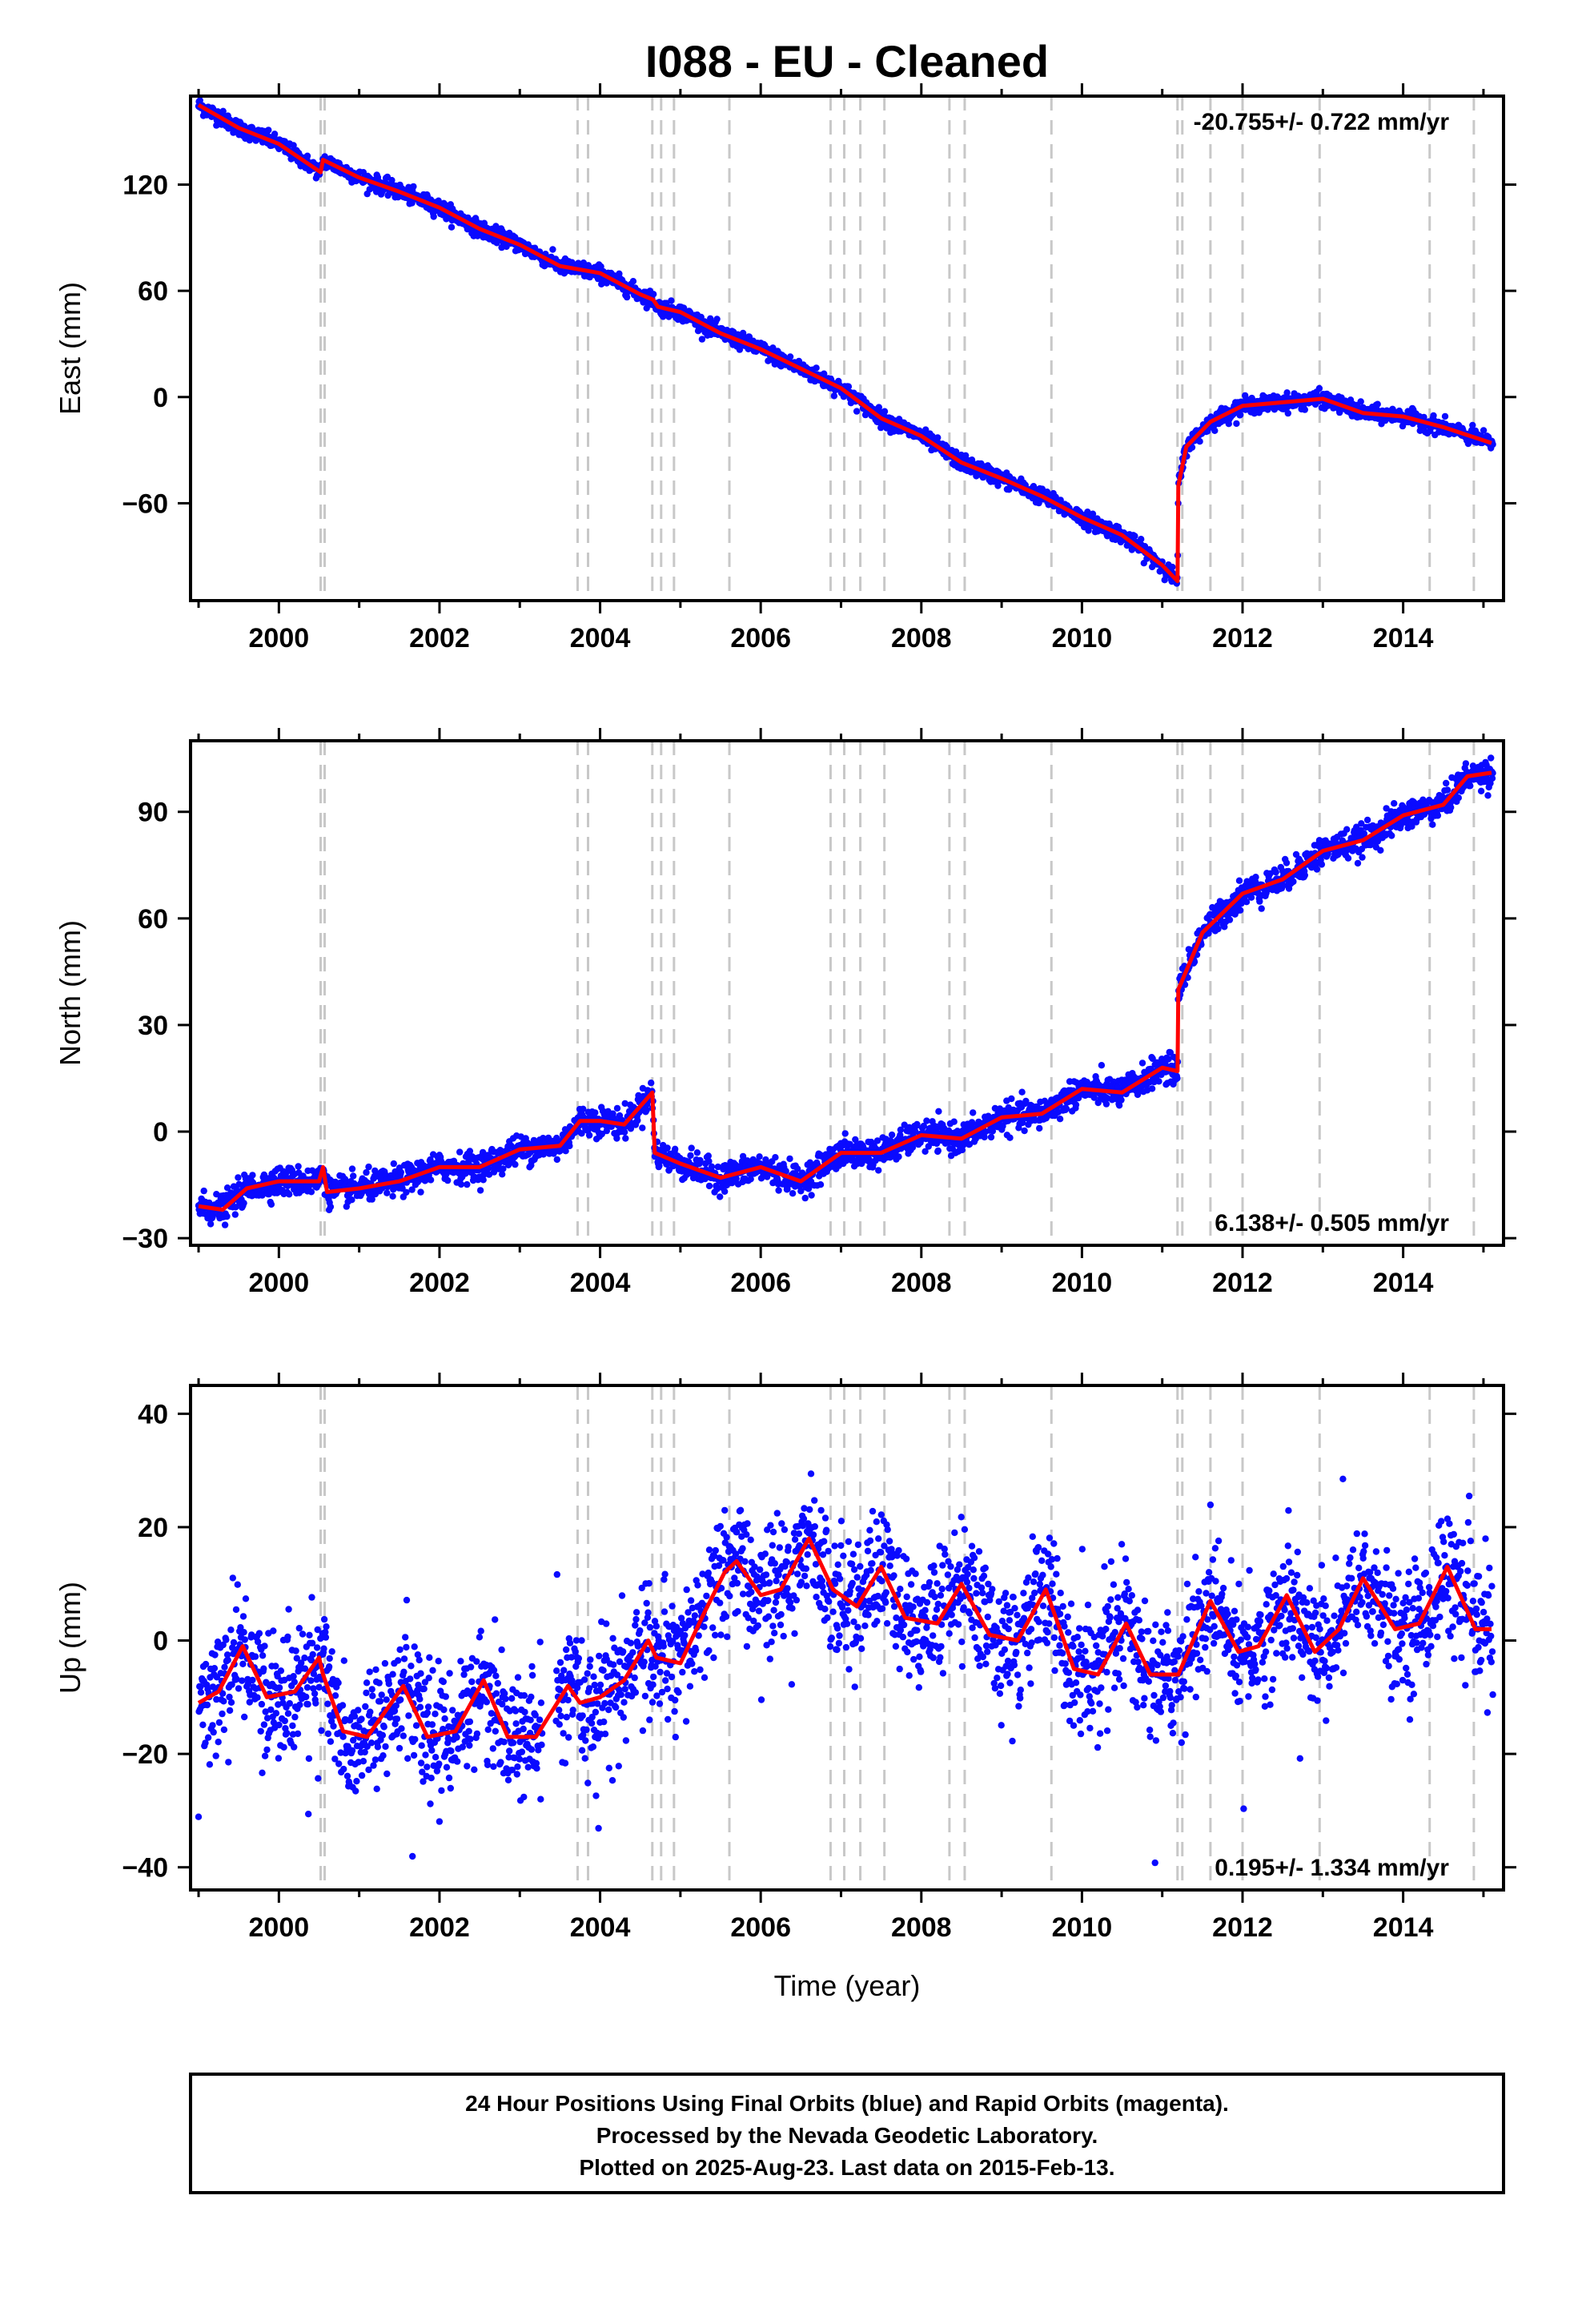  What do you see at coordinates (153, 291) in the screenshot?
I see `y-tick-label: 60` at bounding box center [153, 291].